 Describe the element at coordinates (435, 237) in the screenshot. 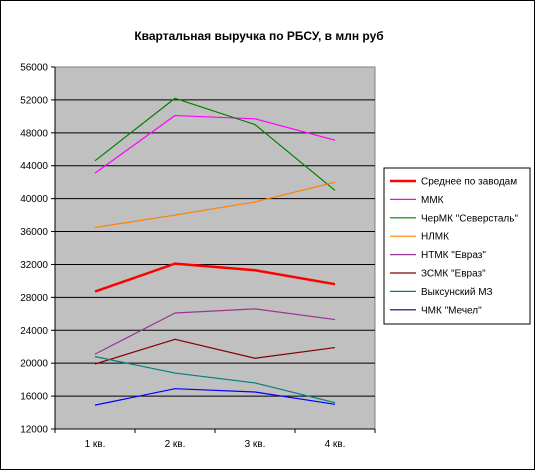

I see `legend-label: НЛМК` at that location.